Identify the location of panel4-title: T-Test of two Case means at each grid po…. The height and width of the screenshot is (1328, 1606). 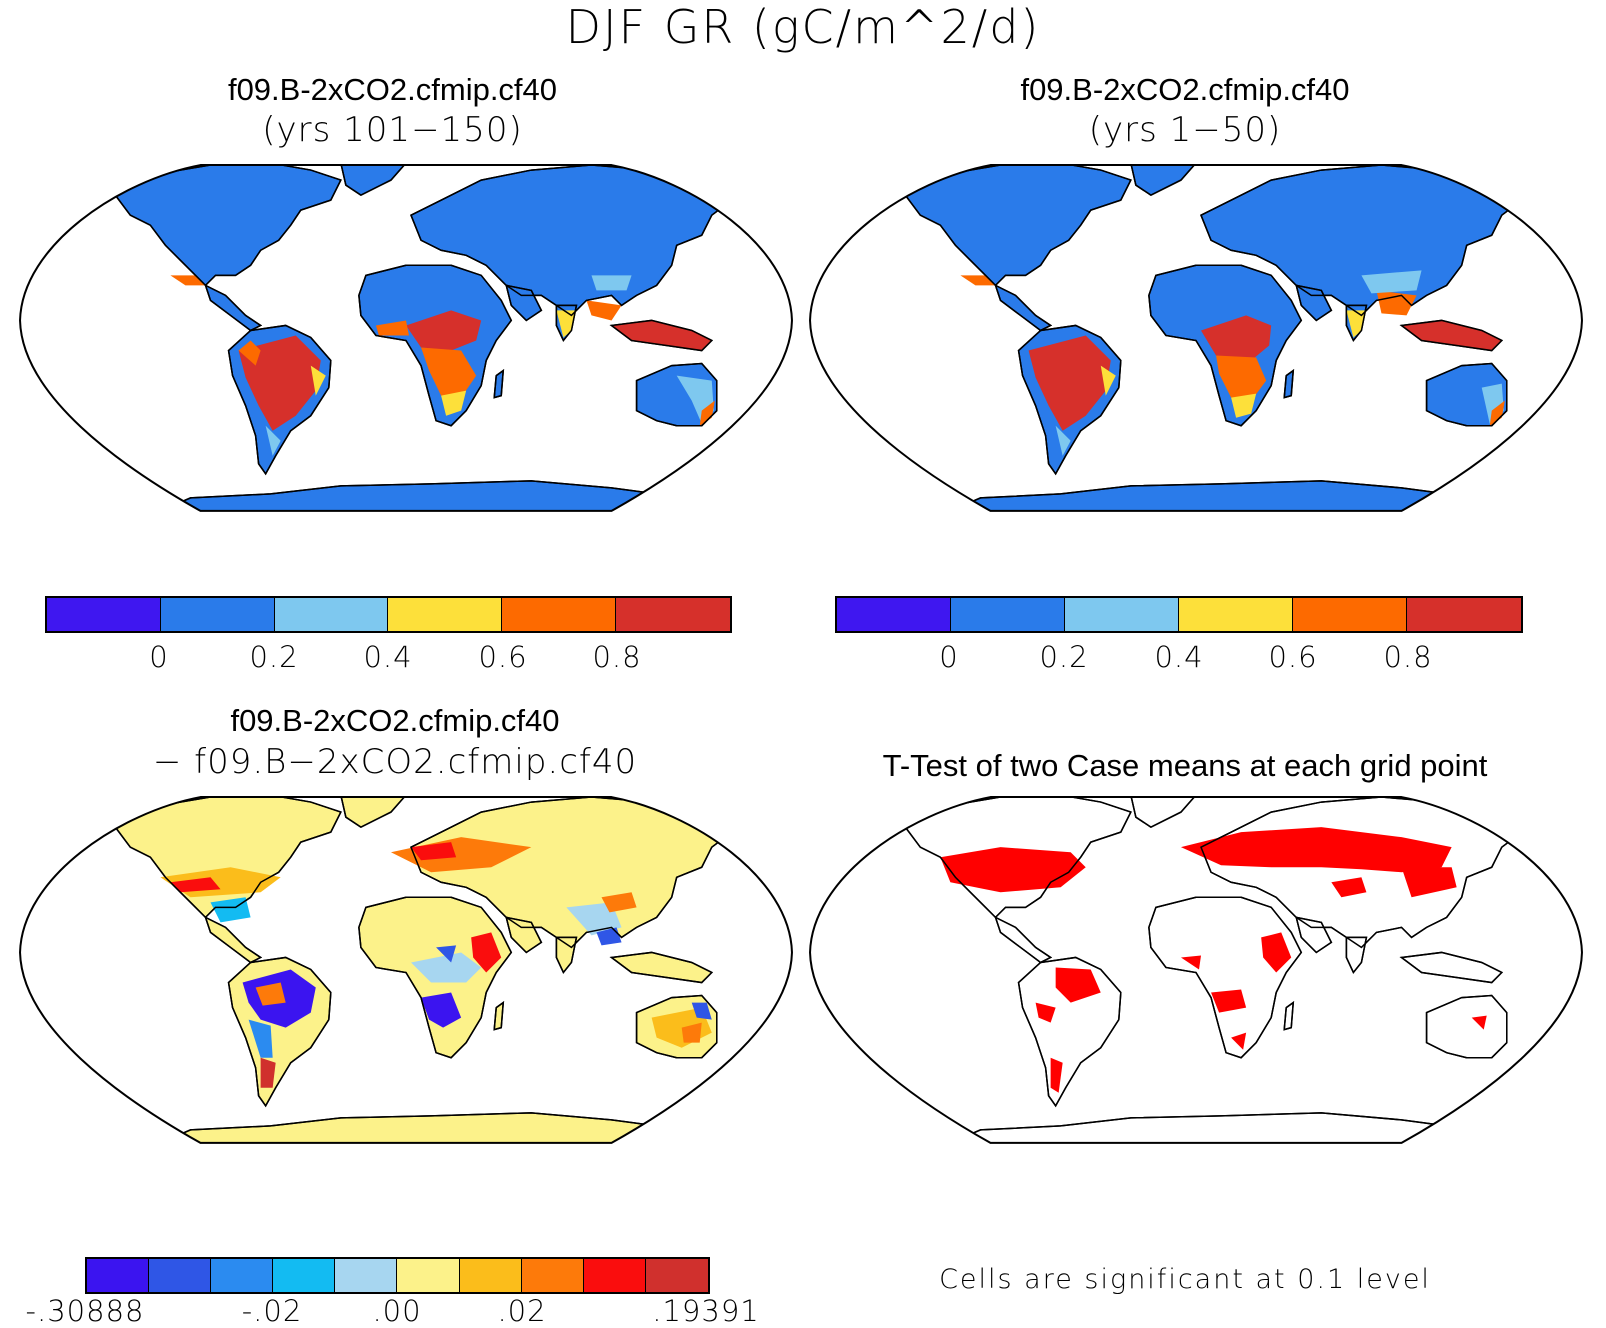
(1185, 765).